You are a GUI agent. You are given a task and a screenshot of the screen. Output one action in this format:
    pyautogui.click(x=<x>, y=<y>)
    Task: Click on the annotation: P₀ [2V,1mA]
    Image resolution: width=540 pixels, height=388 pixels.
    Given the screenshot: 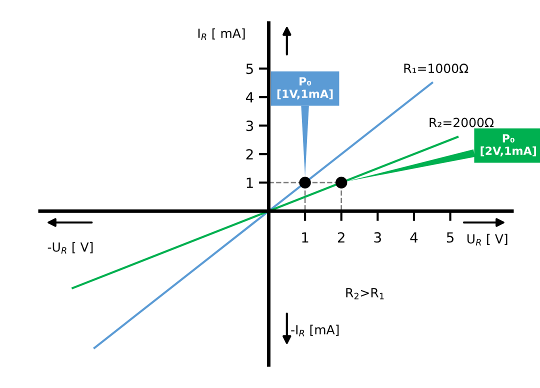 What is the action you would take?
    pyautogui.click(x=508, y=145)
    